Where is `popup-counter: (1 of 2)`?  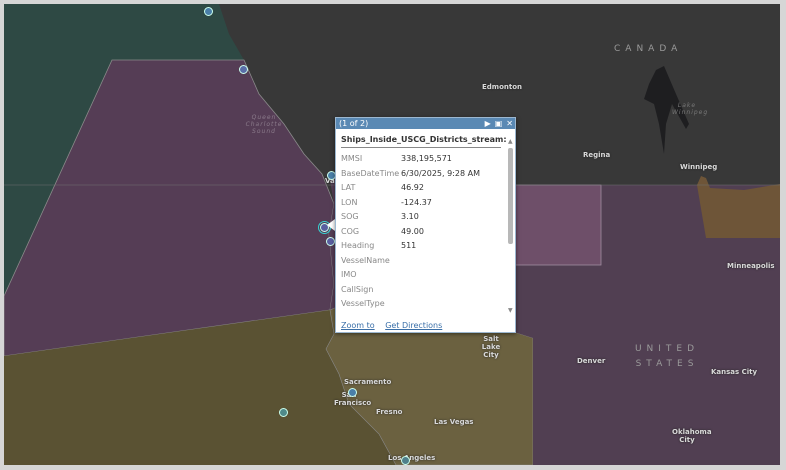
popup-counter: (1 of 2) is located at coordinates (354, 123).